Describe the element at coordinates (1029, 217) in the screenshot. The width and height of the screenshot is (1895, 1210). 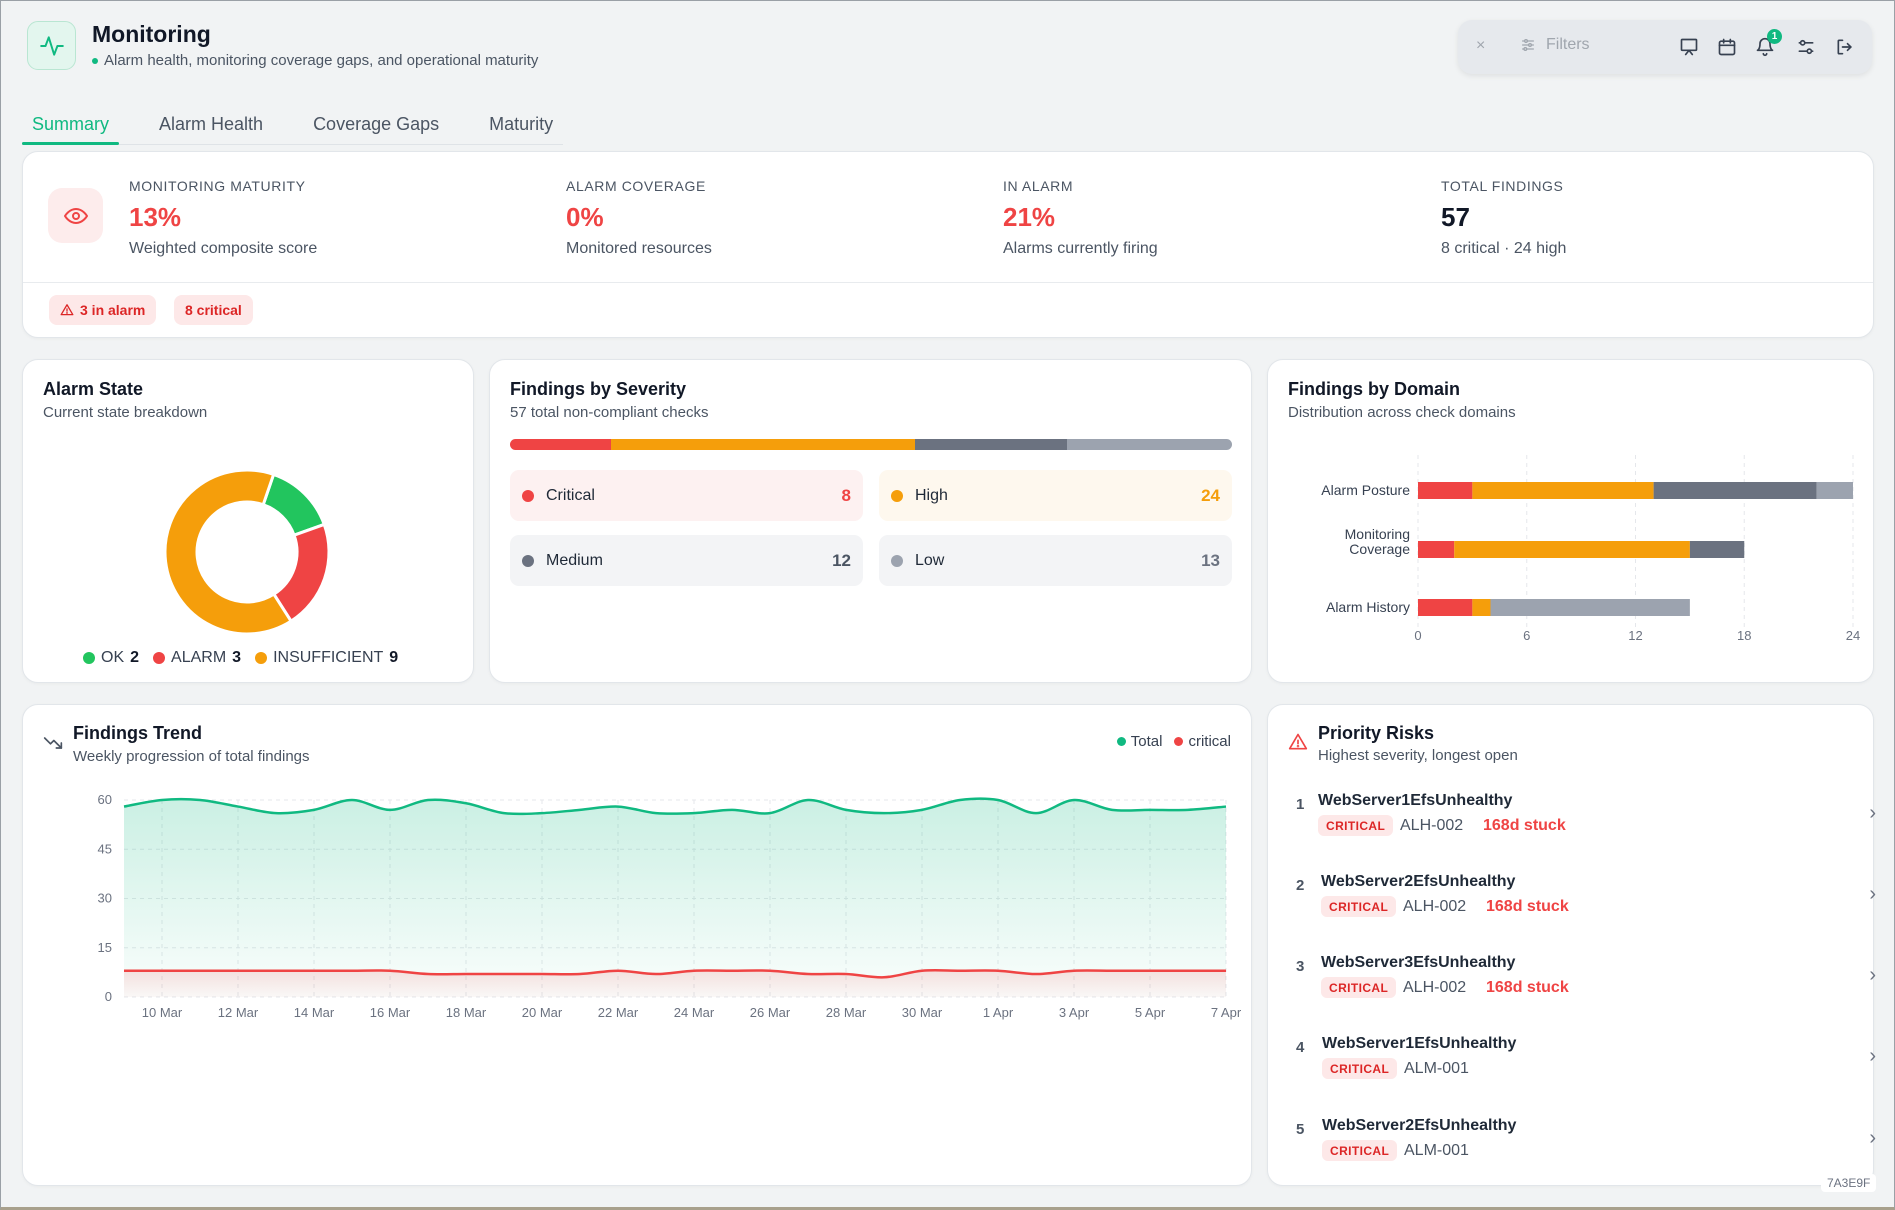
I see `kpi-value: 21%` at that location.